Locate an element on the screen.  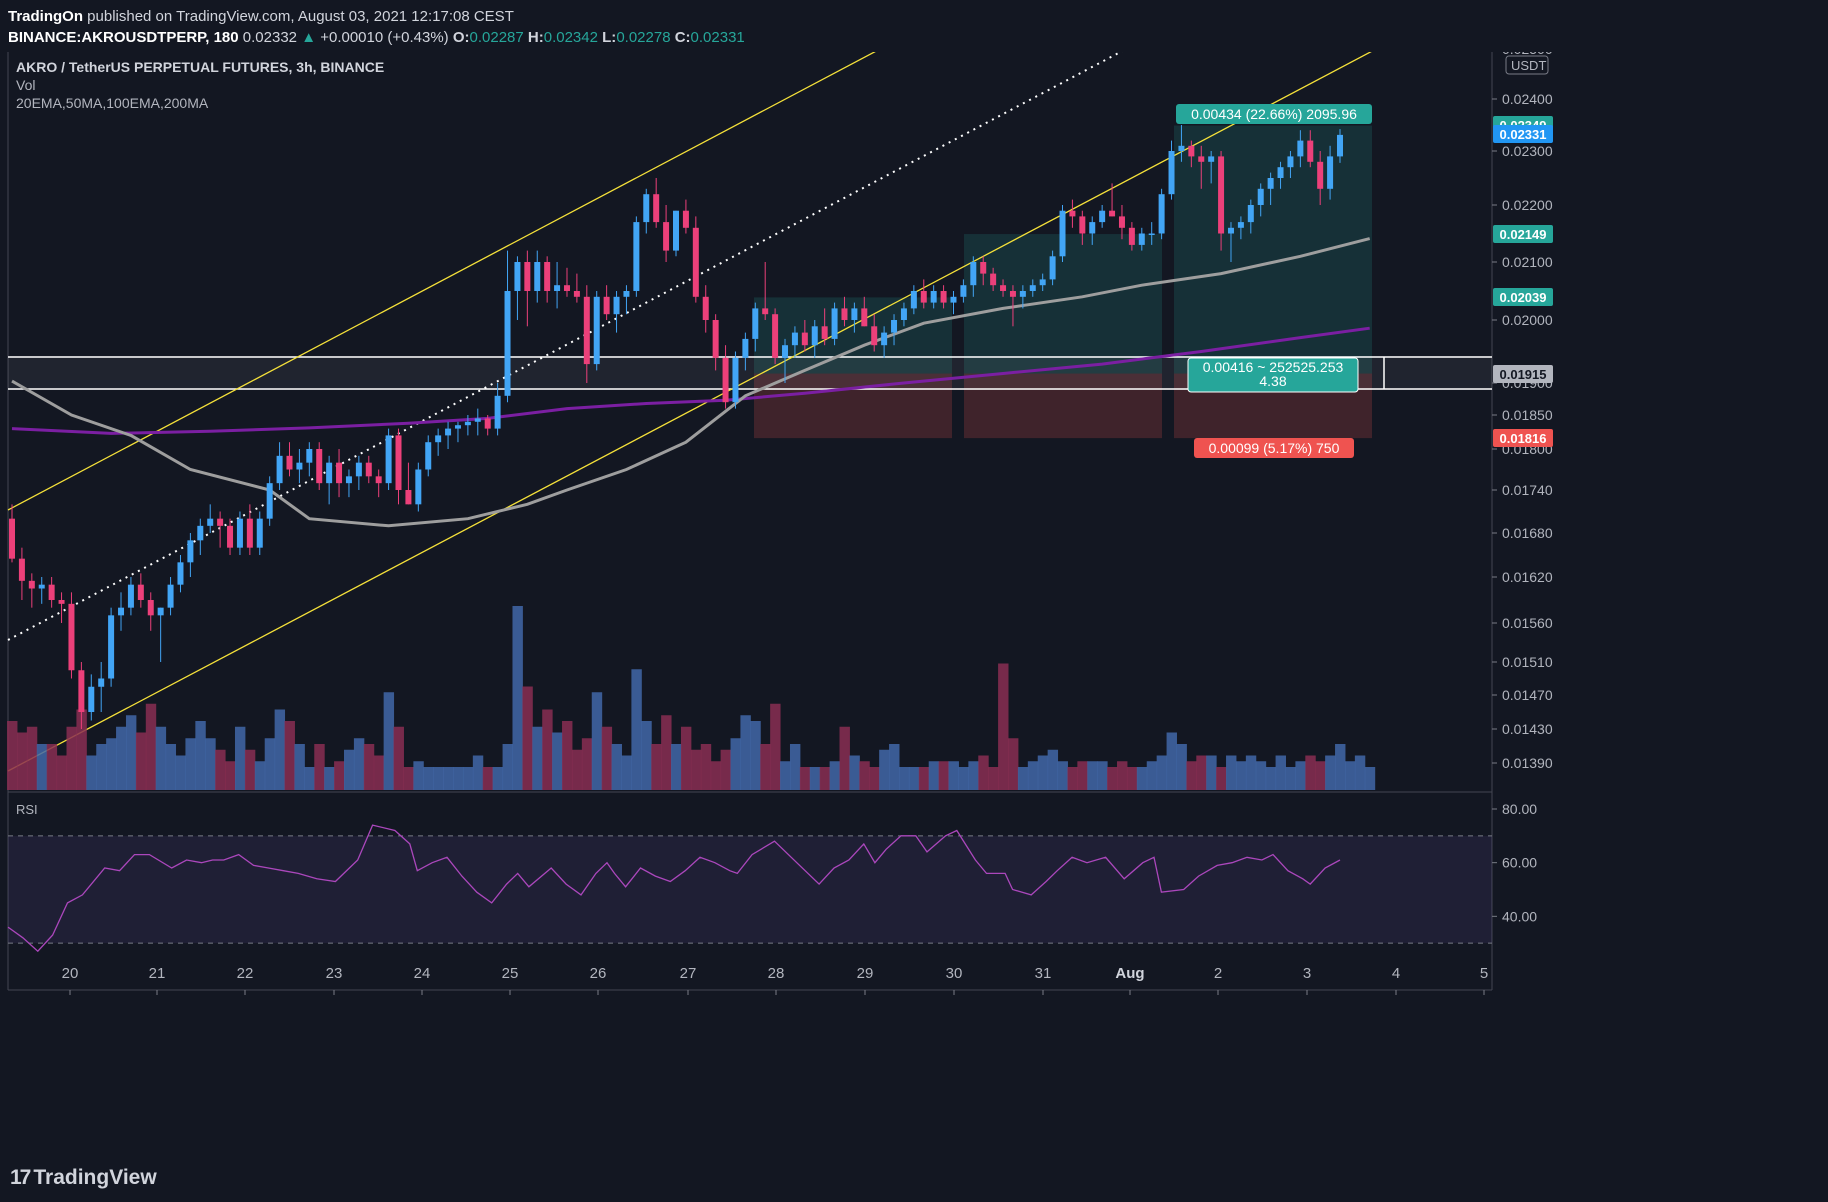
rsi-tick-label: 80.00 is located at coordinates (1519, 809).